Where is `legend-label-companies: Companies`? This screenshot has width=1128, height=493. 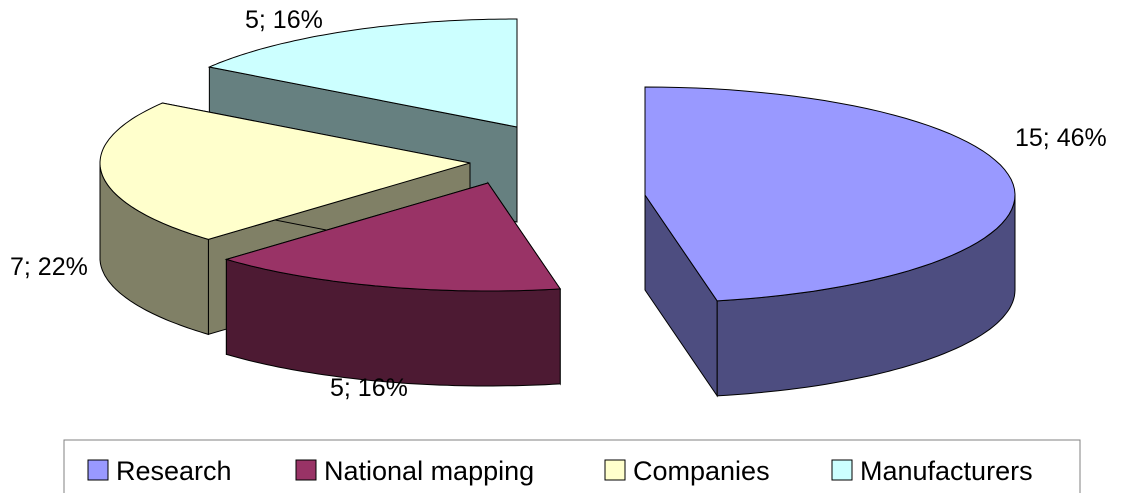
legend-label-companies: Companies is located at coordinates (701, 471).